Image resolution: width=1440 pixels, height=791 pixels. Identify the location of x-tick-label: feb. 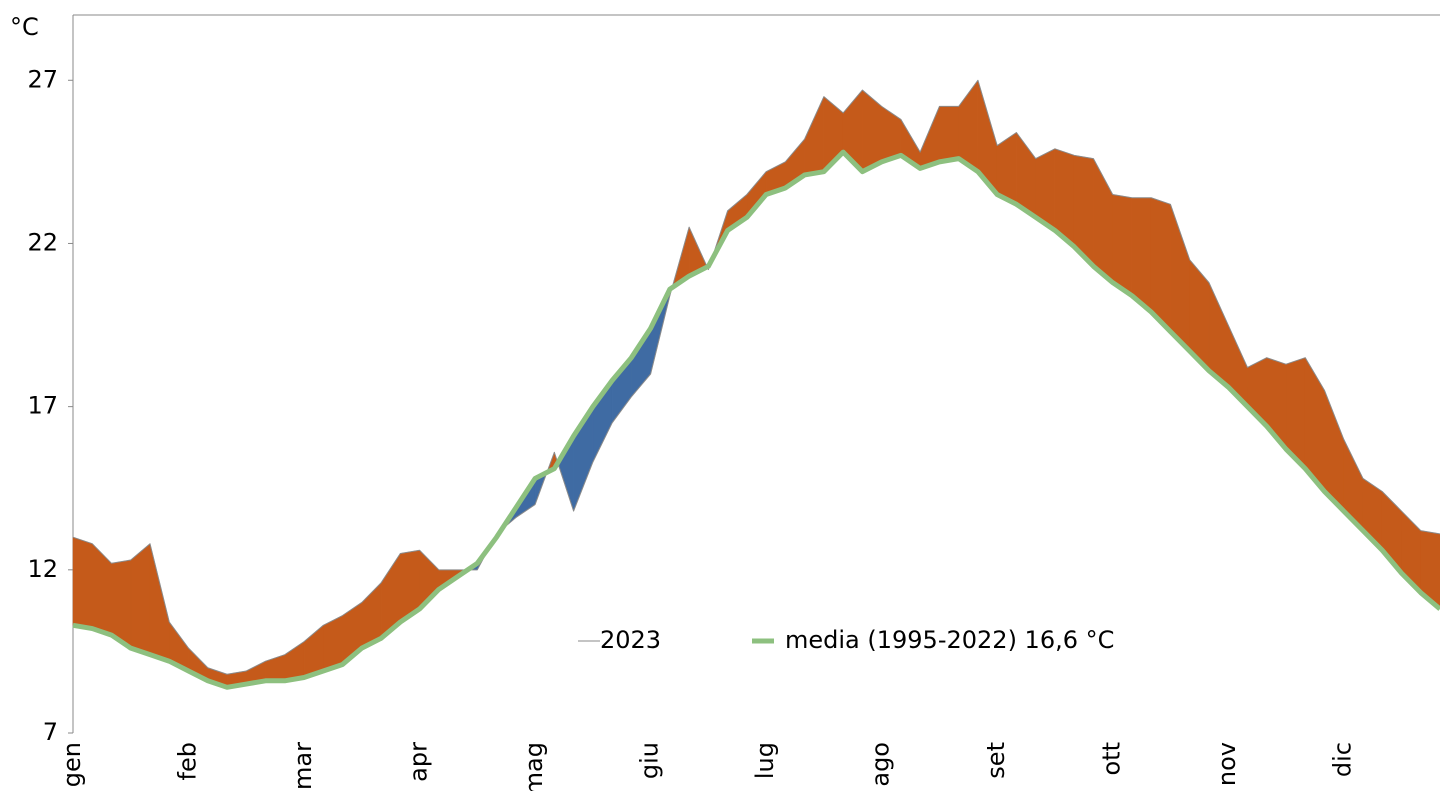
(188, 761).